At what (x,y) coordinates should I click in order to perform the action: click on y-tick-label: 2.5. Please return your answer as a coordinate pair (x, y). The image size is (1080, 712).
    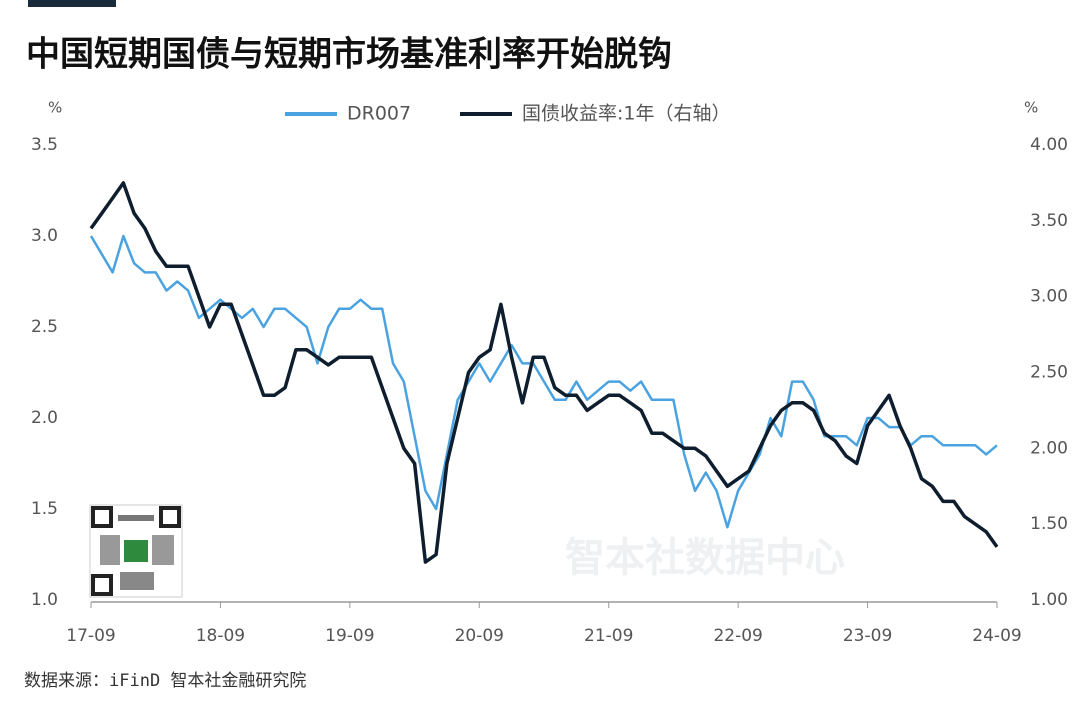
    Looking at the image, I should click on (44, 327).